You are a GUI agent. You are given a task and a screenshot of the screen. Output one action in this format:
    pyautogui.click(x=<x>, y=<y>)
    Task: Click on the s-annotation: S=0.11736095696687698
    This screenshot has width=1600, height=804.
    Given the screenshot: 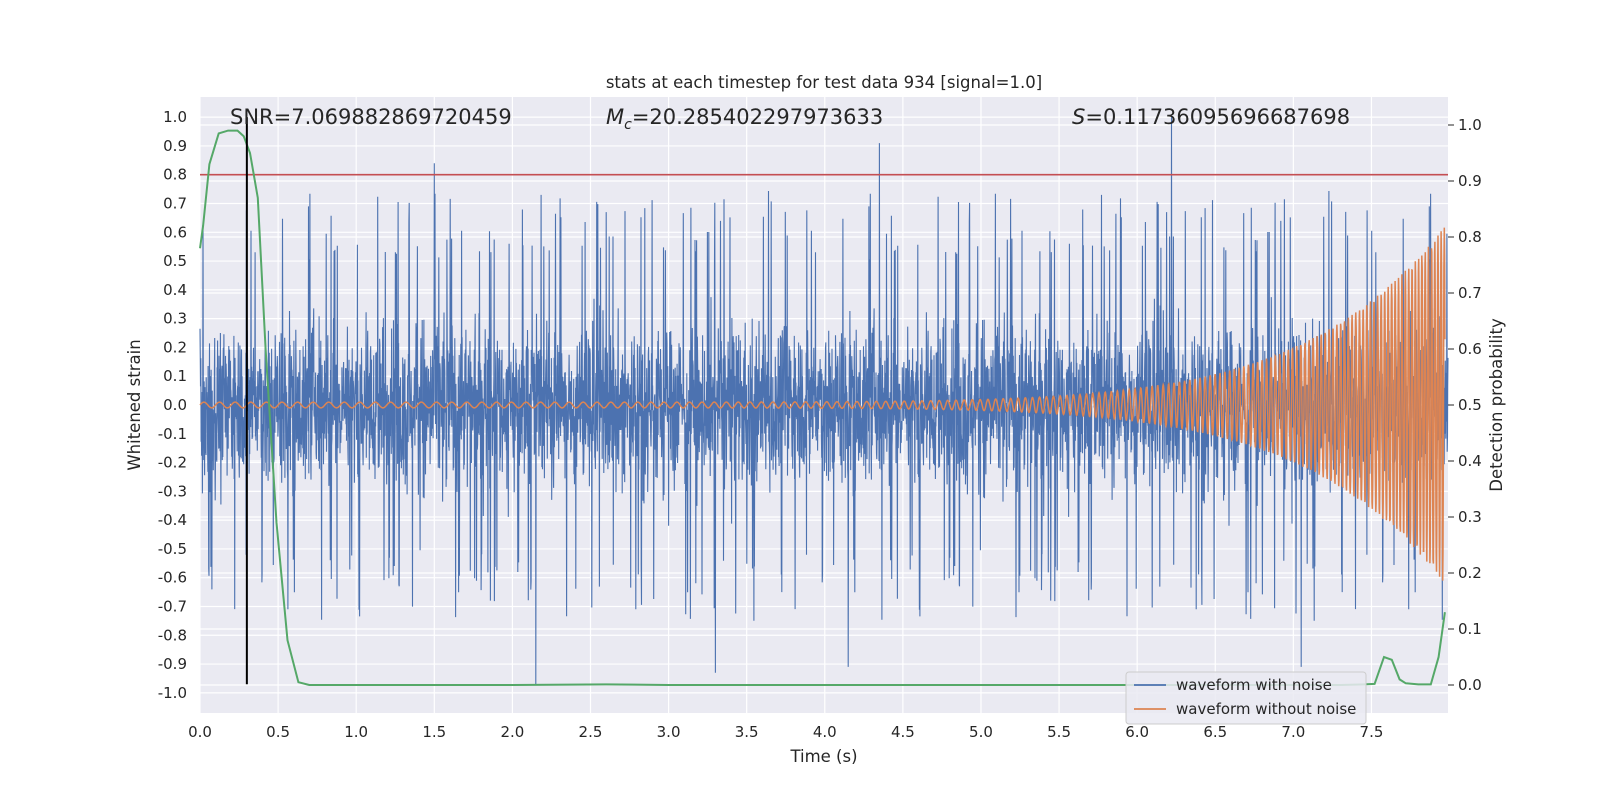 What is the action you would take?
    pyautogui.click(x=1211, y=117)
    